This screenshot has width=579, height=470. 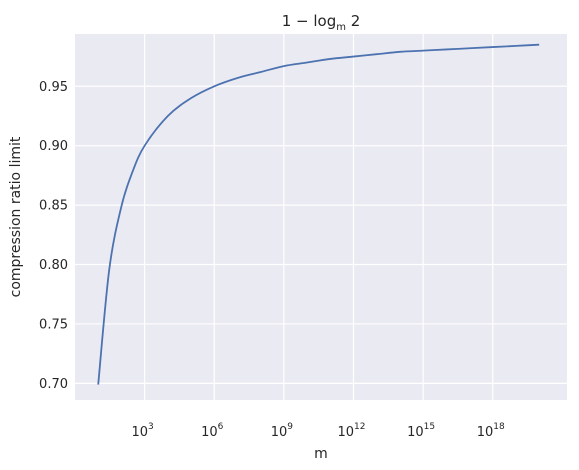 What do you see at coordinates (53, 146) in the screenshot?
I see `y-tick-label: 0.90` at bounding box center [53, 146].